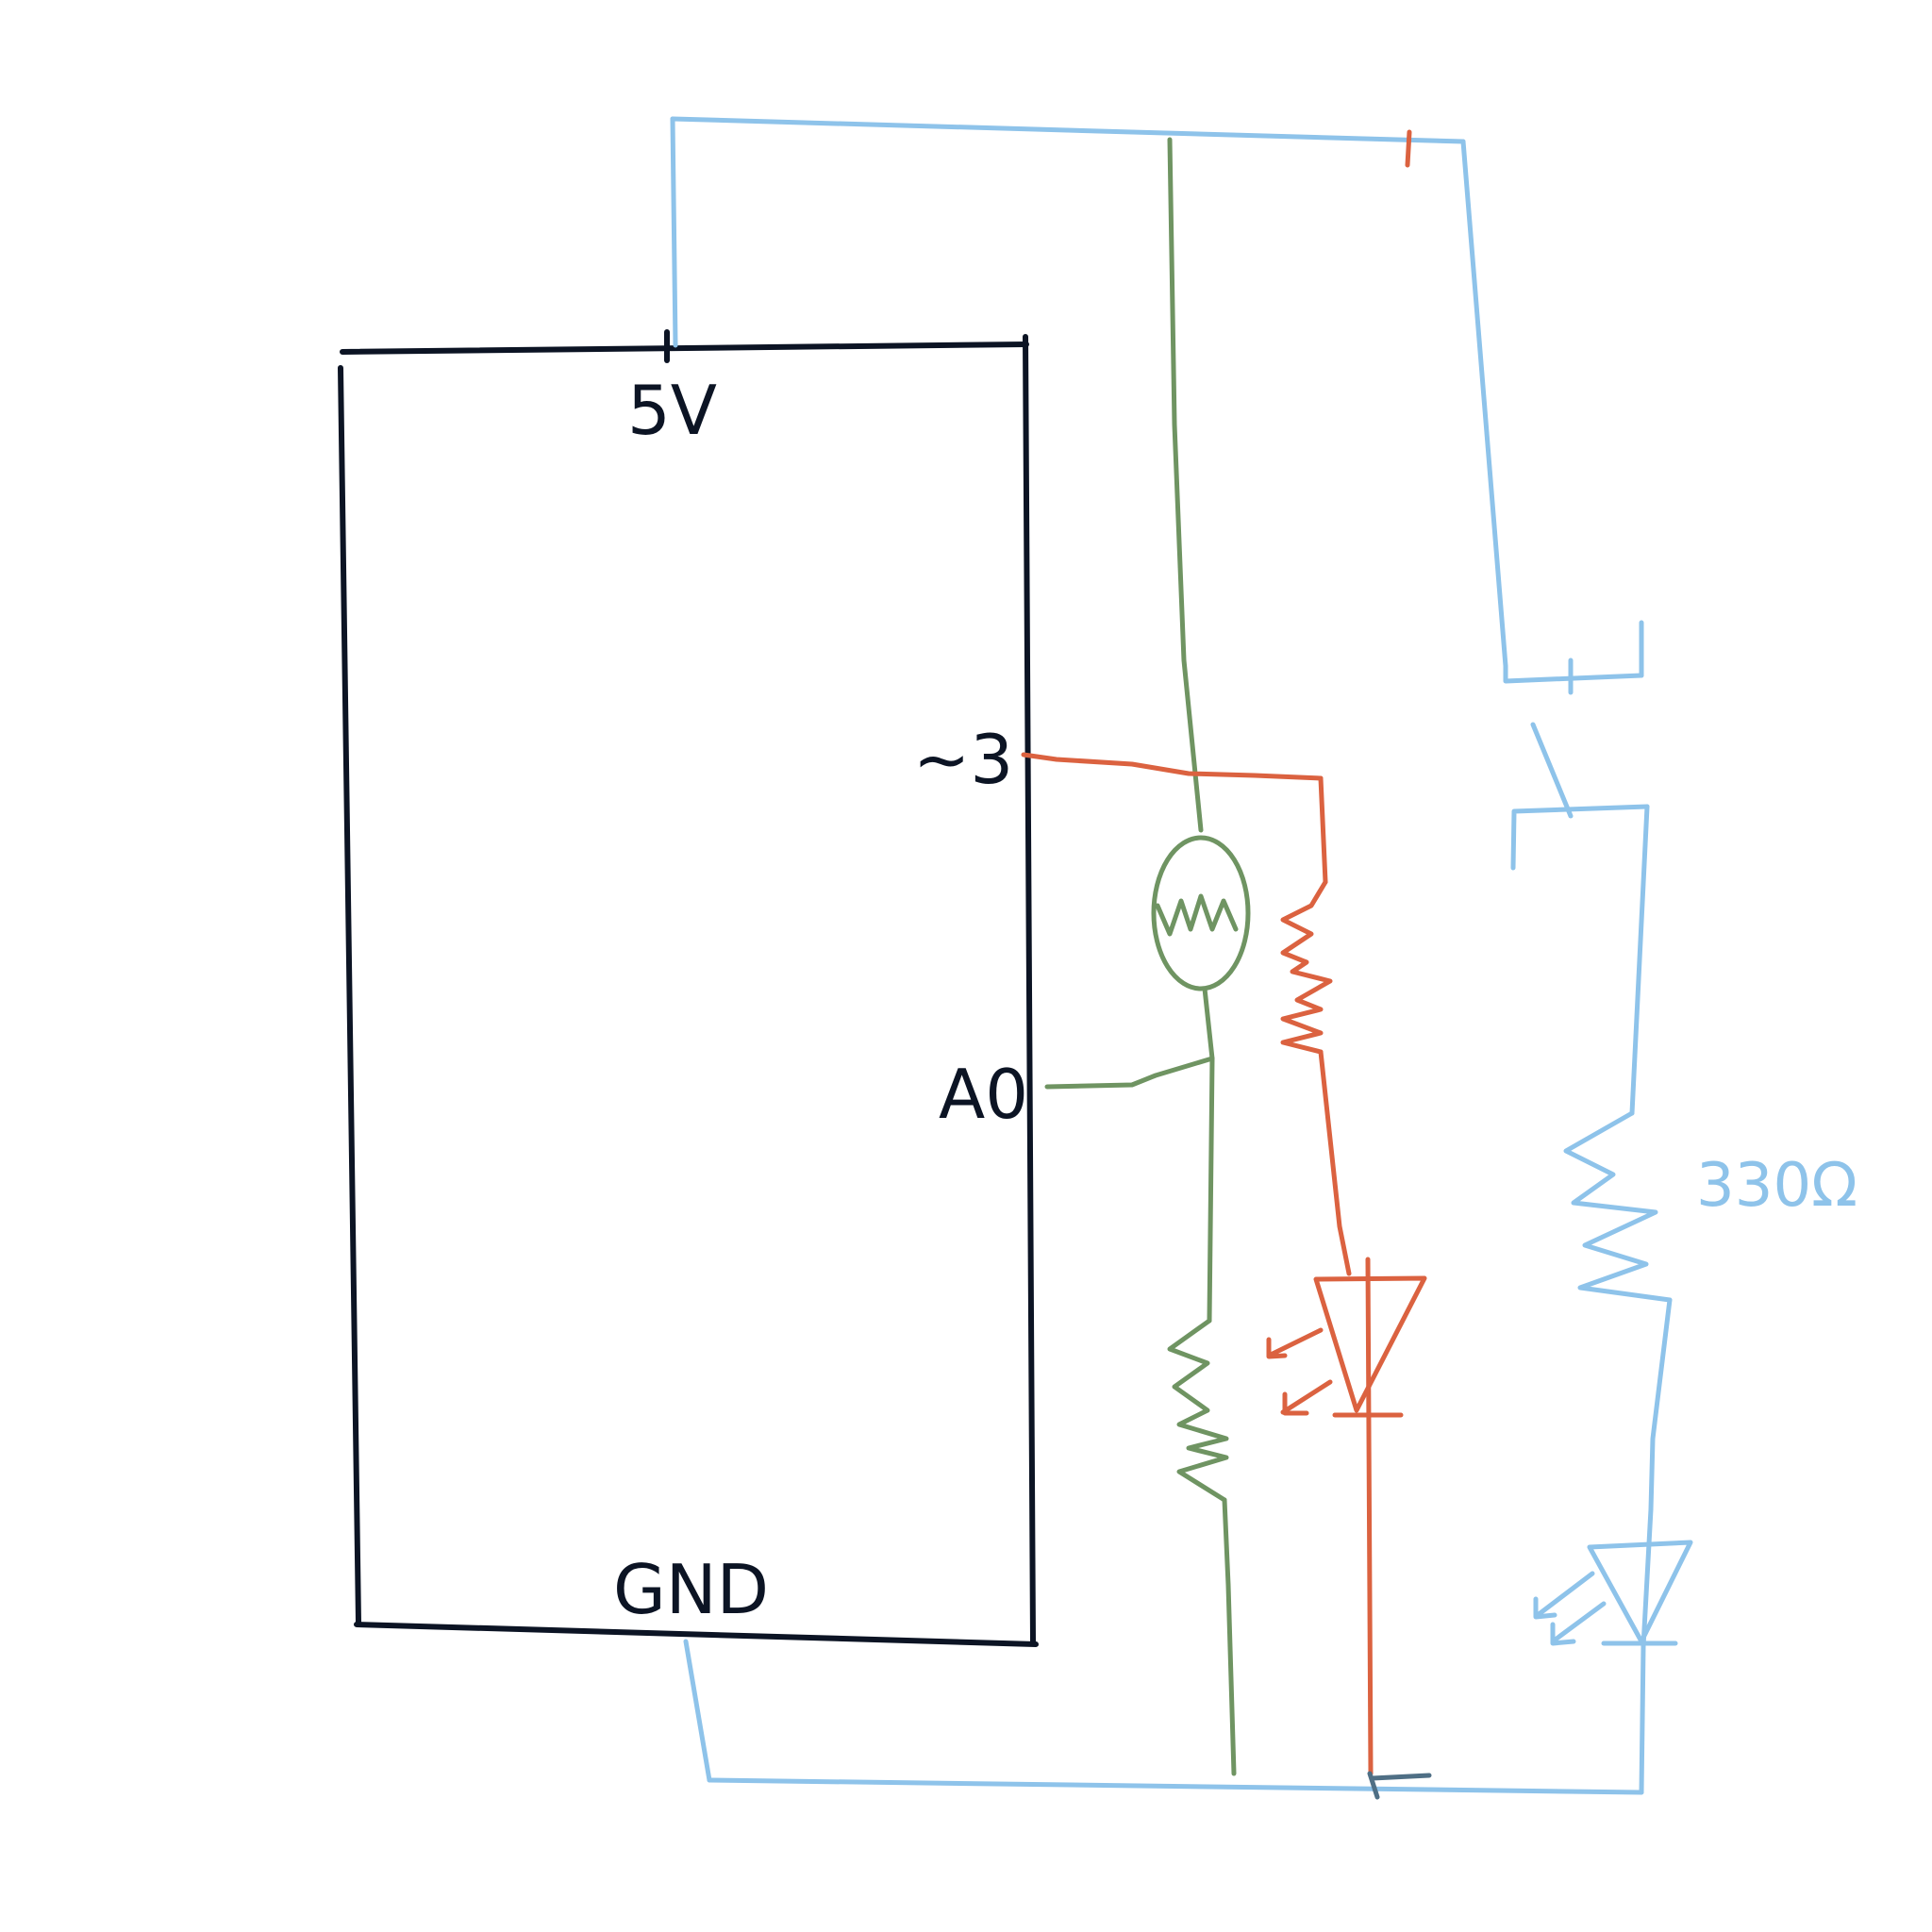 This screenshot has height=1932, width=1932. Describe the element at coordinates (1648, 1578) in the screenshot. I see `wire-led-through` at that location.